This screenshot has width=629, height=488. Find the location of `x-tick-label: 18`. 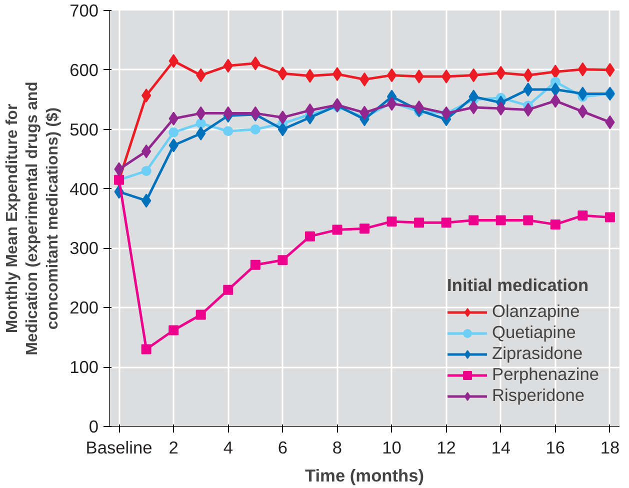

x-tick-label: 18 is located at coordinates (610, 448).